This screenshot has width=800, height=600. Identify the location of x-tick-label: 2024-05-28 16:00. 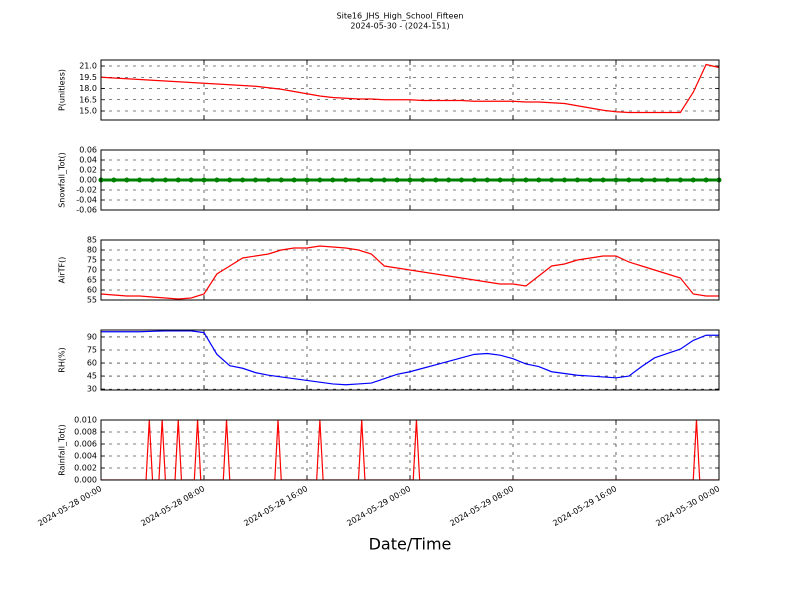
(275, 506).